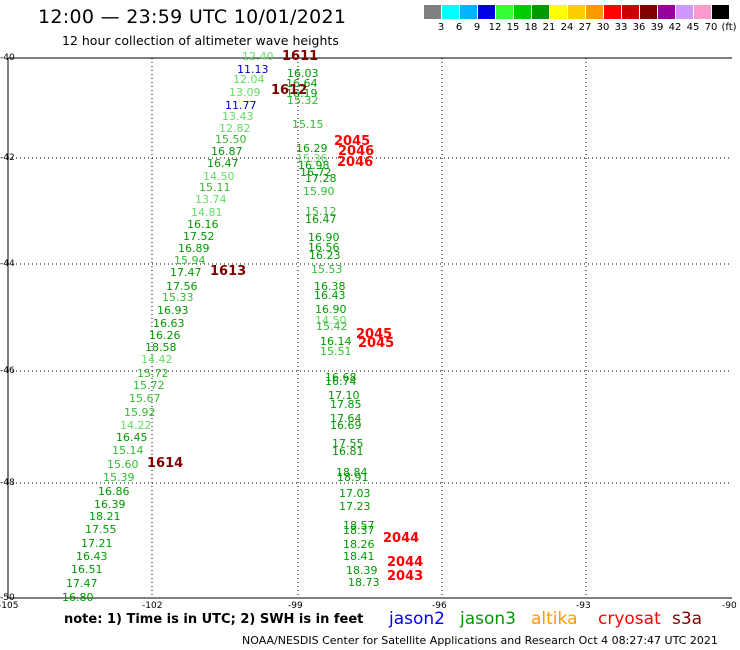 The height and width of the screenshot is (650, 740). Describe the element at coordinates (192, 17) in the screenshot. I see `map-title: 12:00 — 23:59 UTC 10/01/2021` at that location.